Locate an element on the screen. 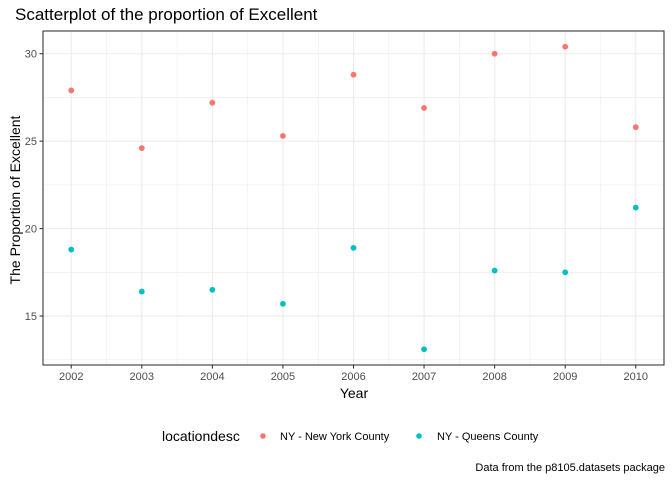 The image size is (672, 480). legend-key-queens is located at coordinates (419, 436).